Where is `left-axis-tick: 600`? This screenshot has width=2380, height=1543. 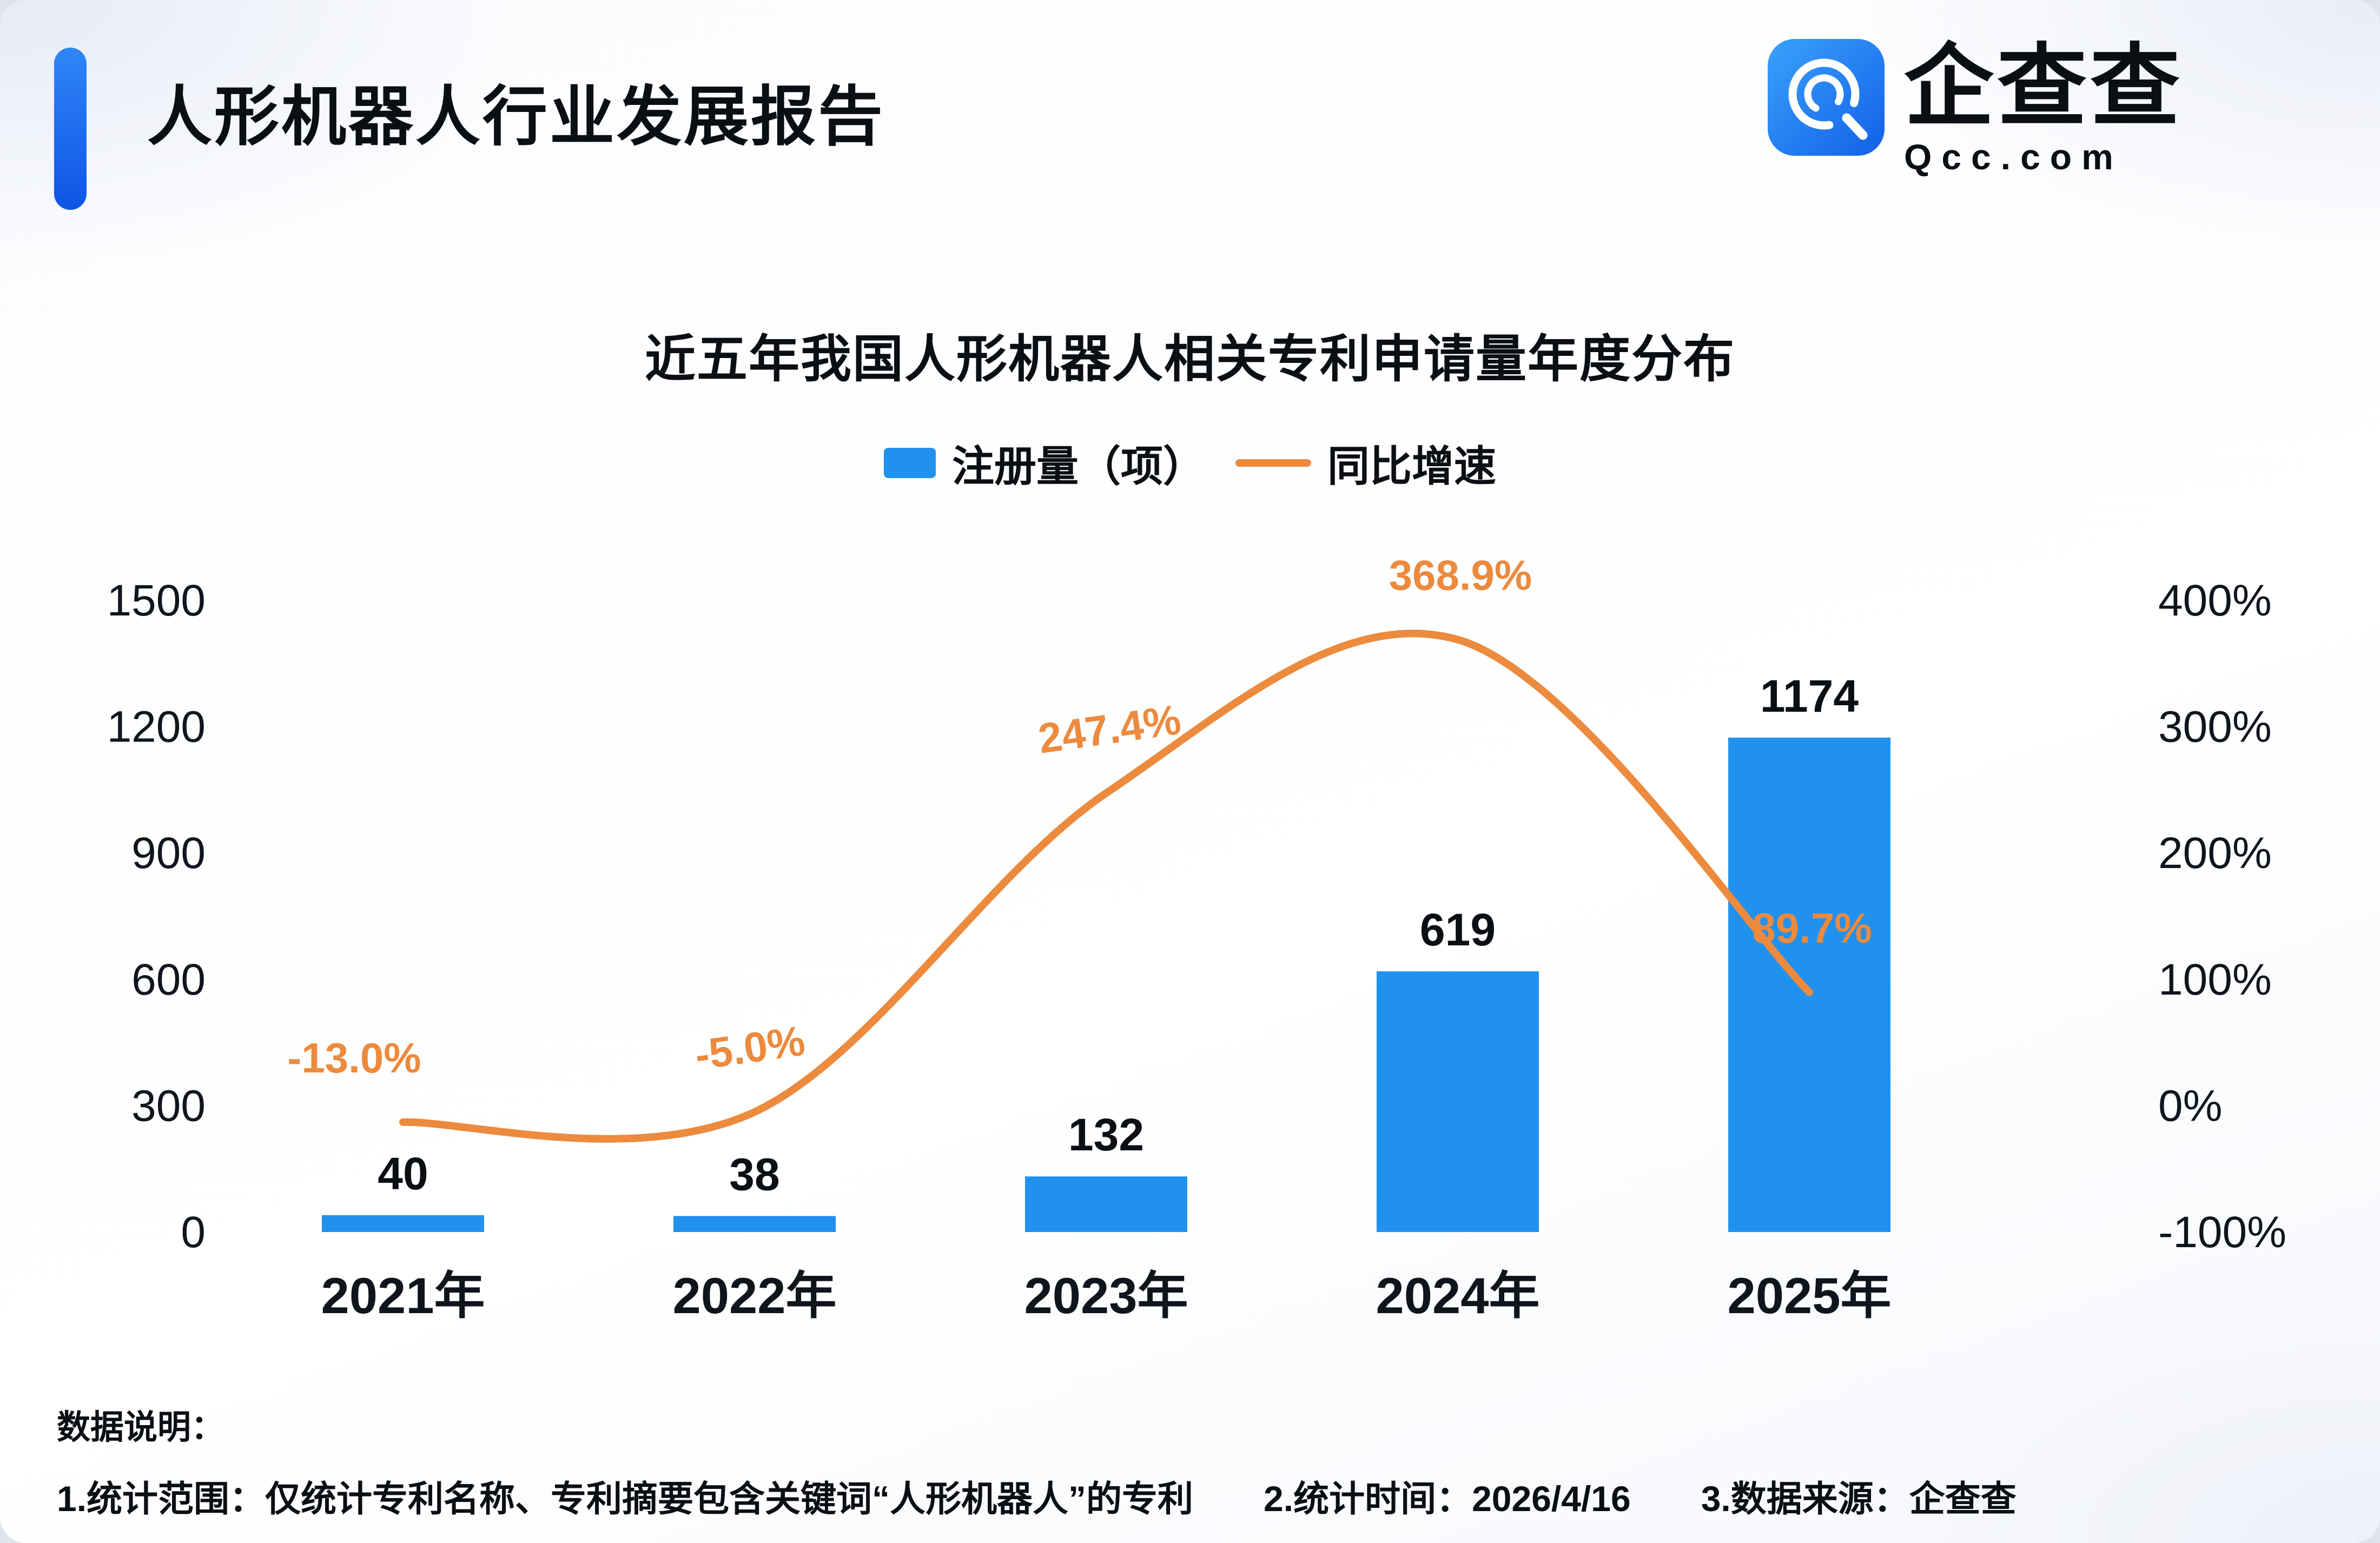
left-axis-tick: 600 is located at coordinates (169, 980).